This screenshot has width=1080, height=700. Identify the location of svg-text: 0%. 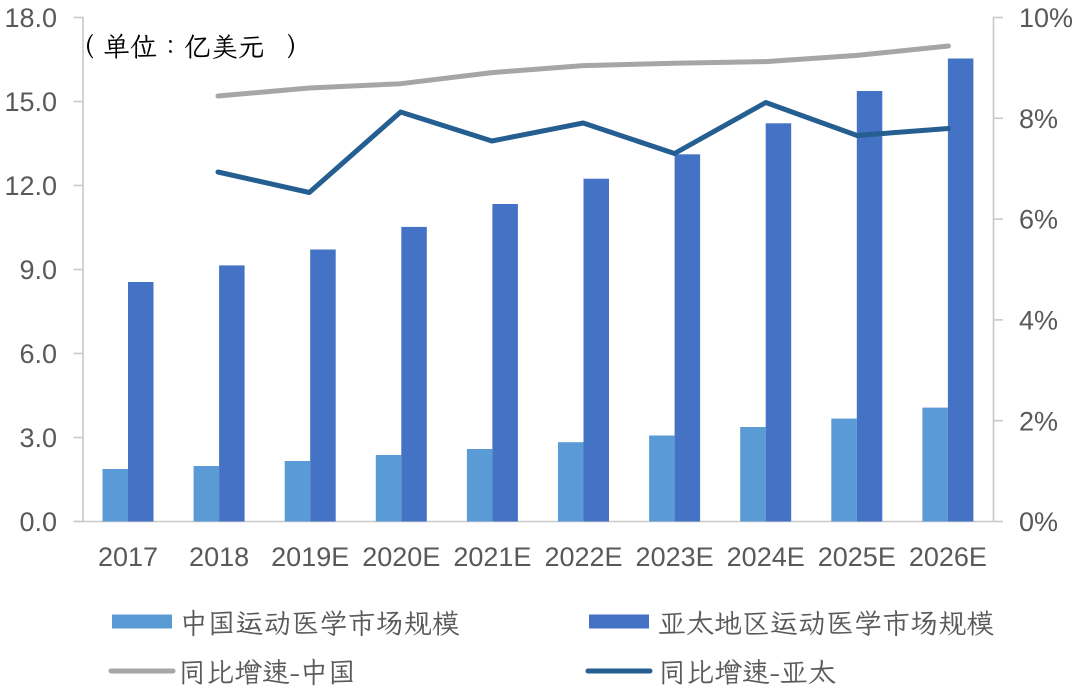
(1038, 522).